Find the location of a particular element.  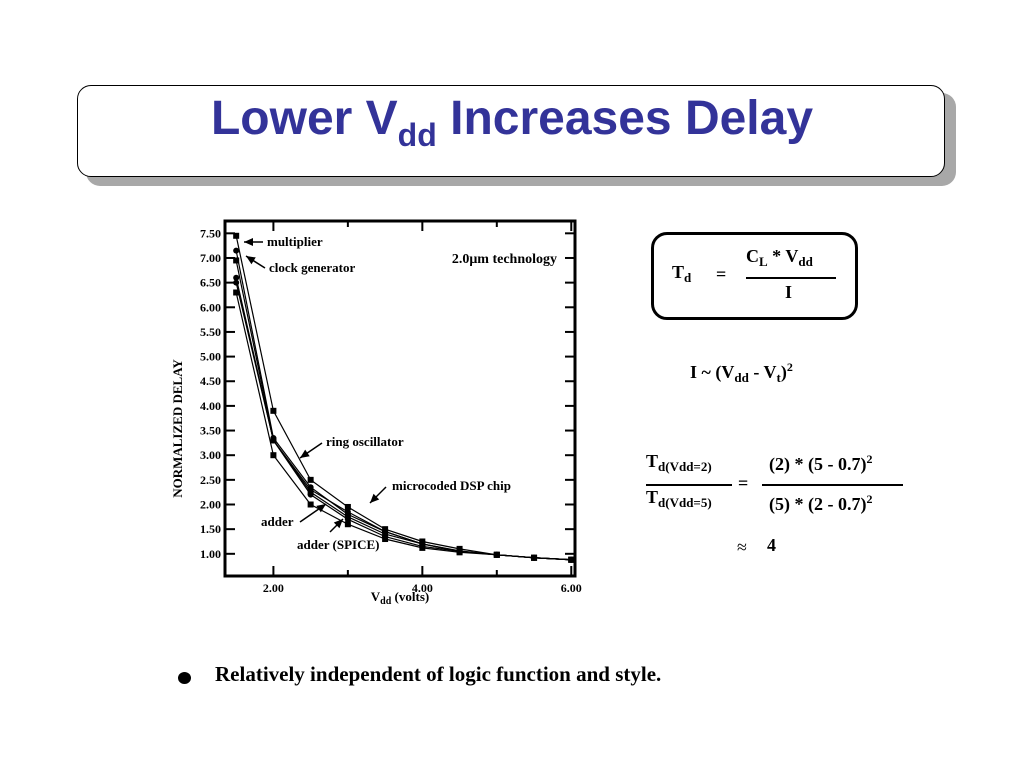

y-tick-label: 1.00 is located at coordinates (210, 554).